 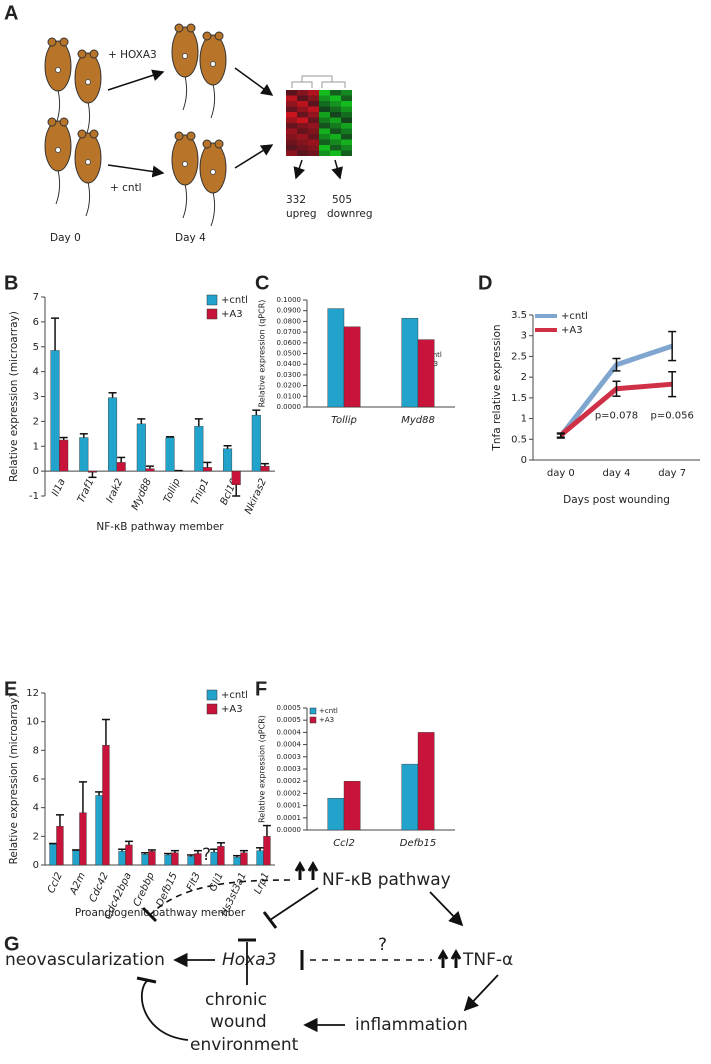 What do you see at coordinates (86, 491) in the screenshot?
I see `x-tick-label: Traf1` at bounding box center [86, 491].